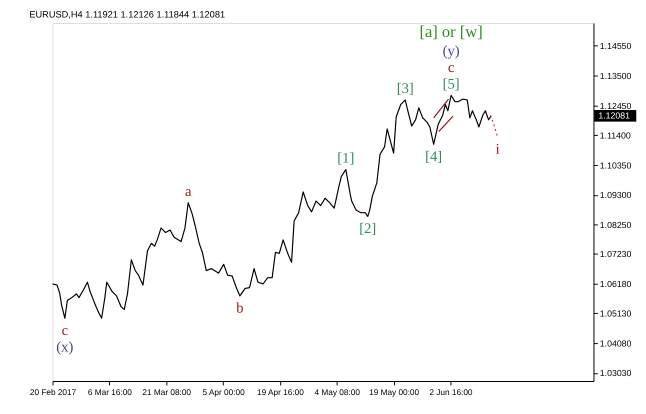 The height and width of the screenshot is (414, 646). Describe the element at coordinates (616, 165) in the screenshot. I see `y-tick-label: 1.10350` at that location.